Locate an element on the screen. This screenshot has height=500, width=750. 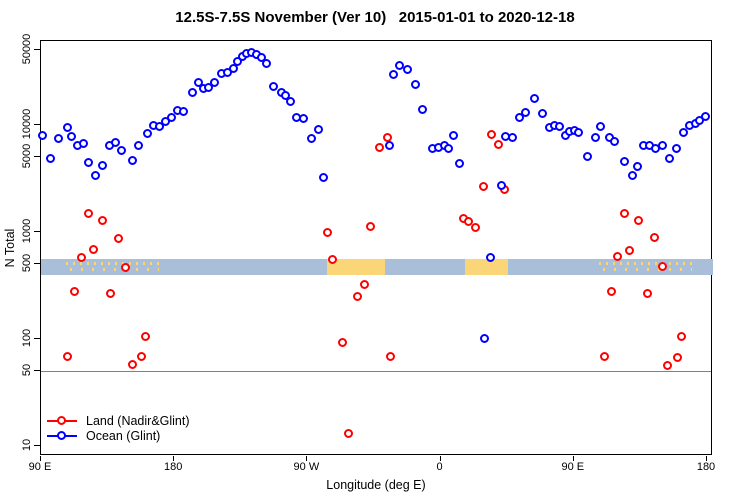
x-tick-label: 0 is located at coordinates (439, 467).